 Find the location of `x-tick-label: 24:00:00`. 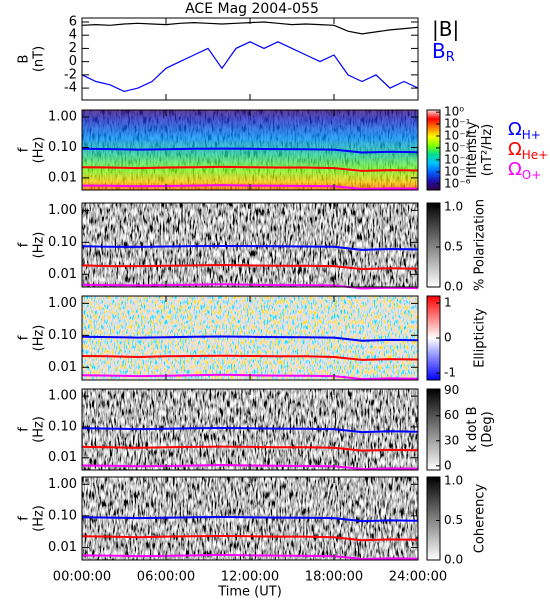

x-tick-label: 24:00:00 is located at coordinates (418, 577).